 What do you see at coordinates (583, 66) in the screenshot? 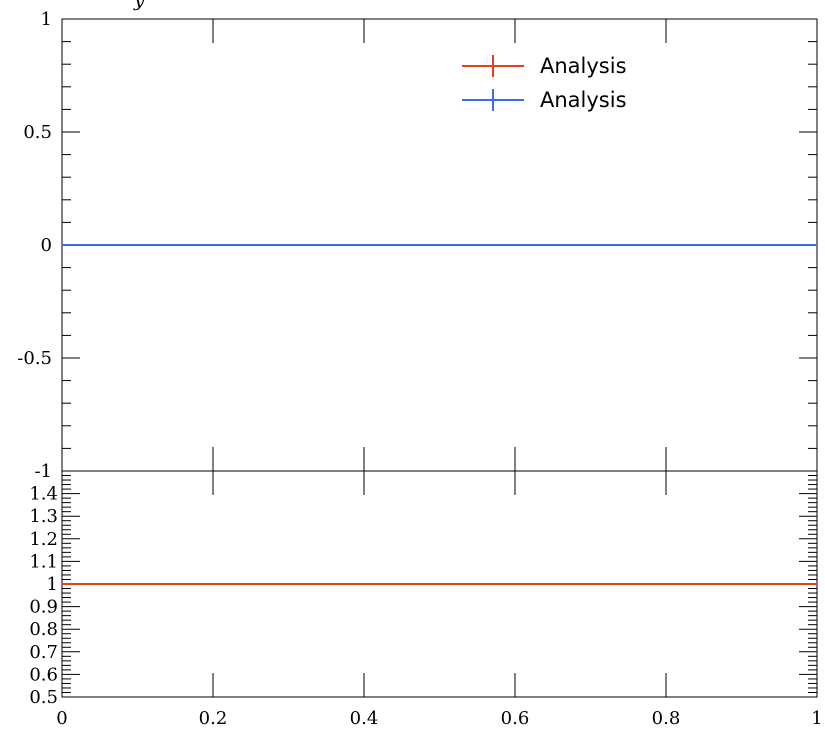
I see `legend-label-0: Analysis` at bounding box center [583, 66].